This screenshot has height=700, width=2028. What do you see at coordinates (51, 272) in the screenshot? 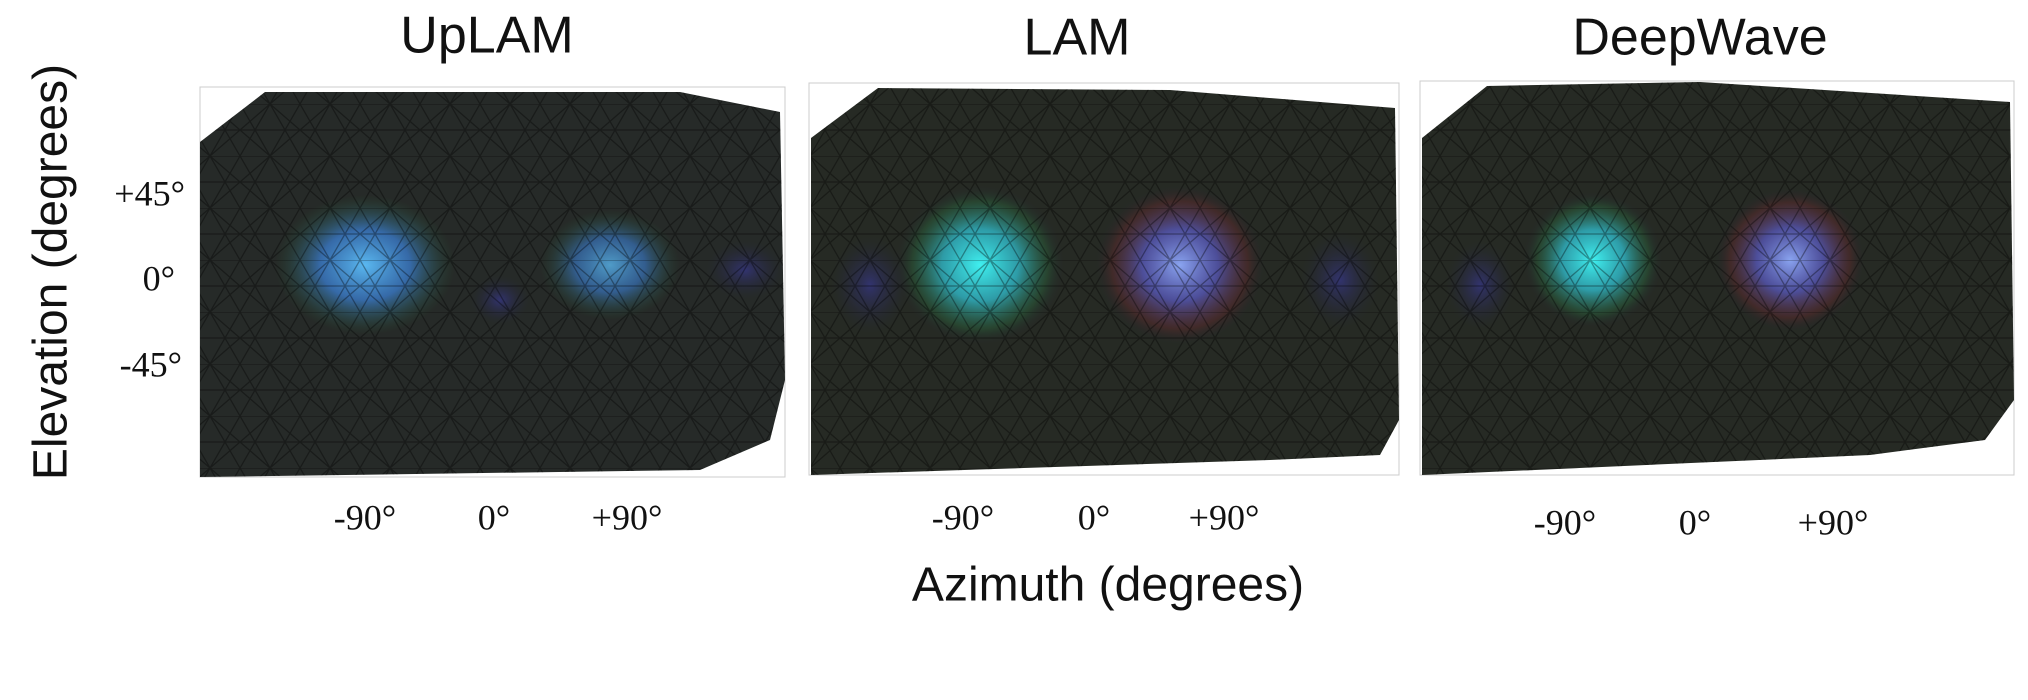
I see `y-axis-label: Elevation (degrees)` at bounding box center [51, 272].